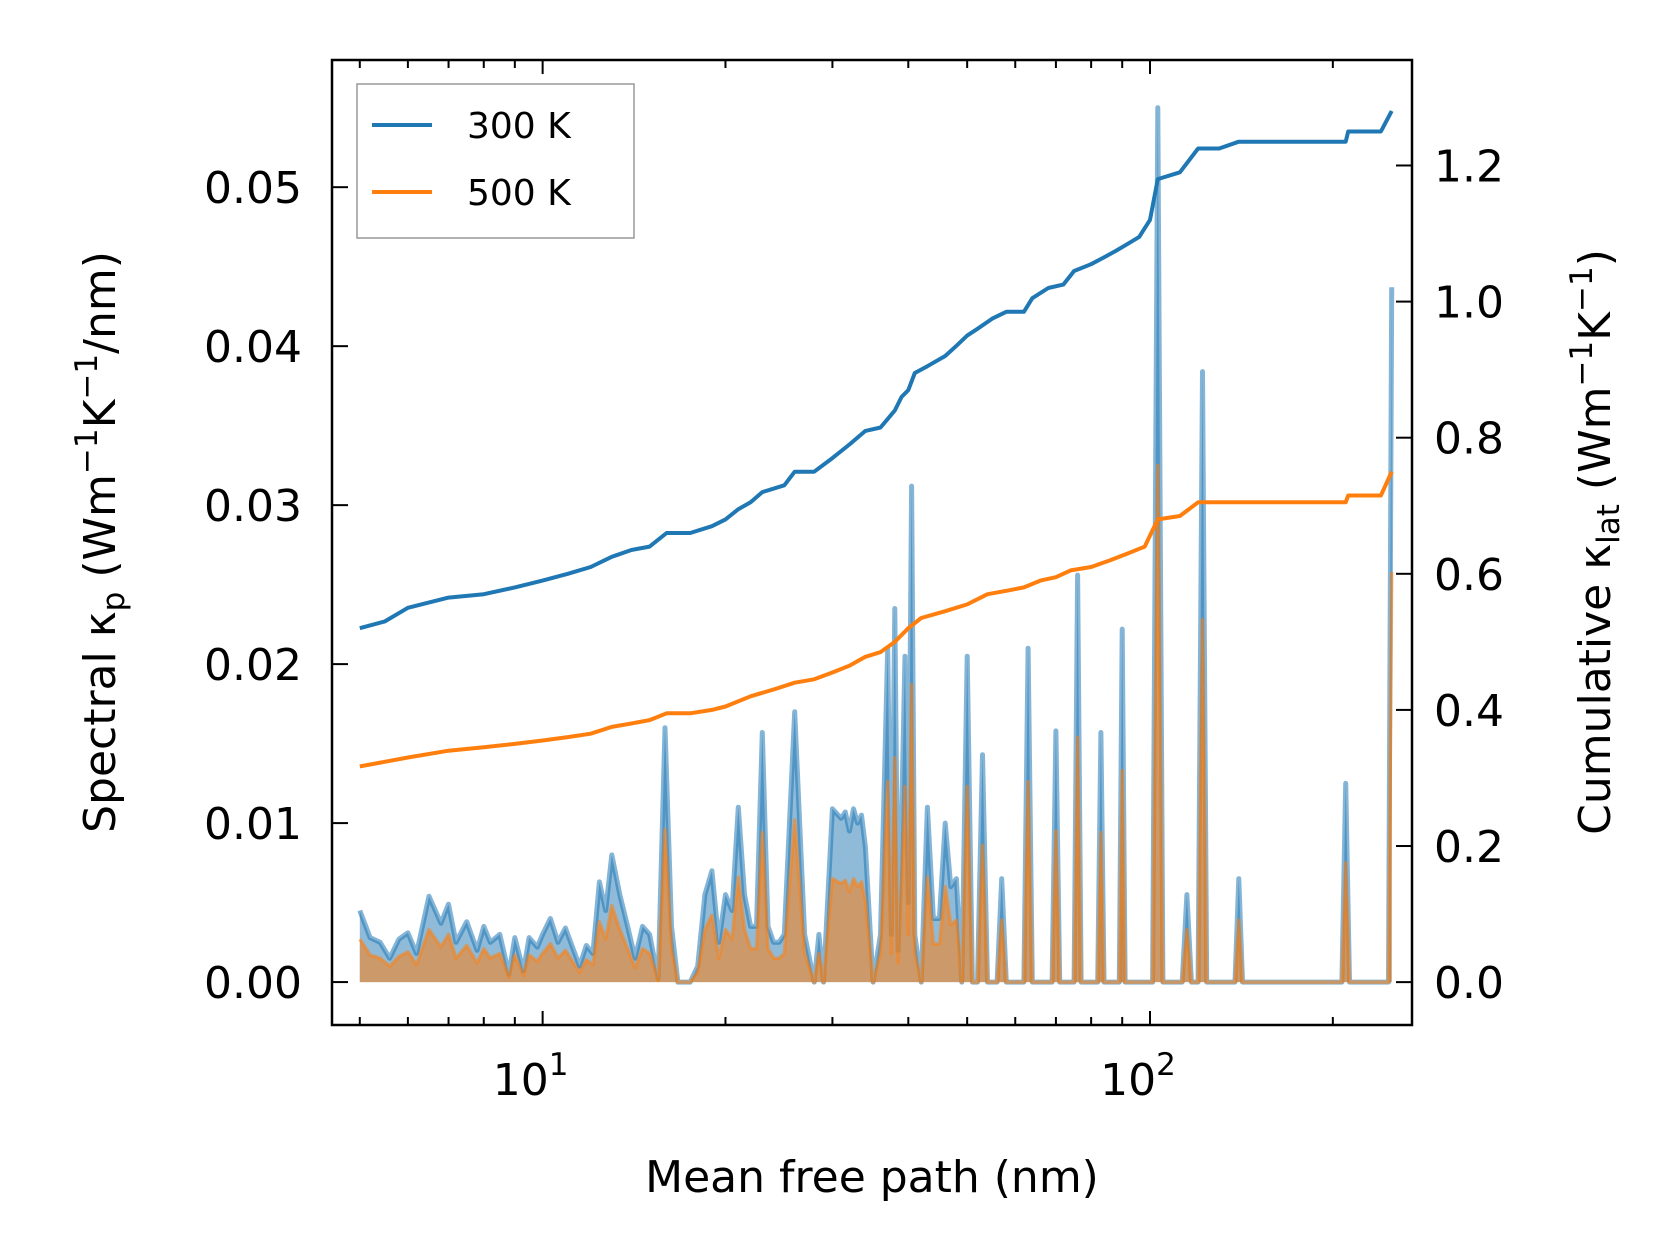  I want to click on y-right-tick-label: 0.8, so click(1469, 439).